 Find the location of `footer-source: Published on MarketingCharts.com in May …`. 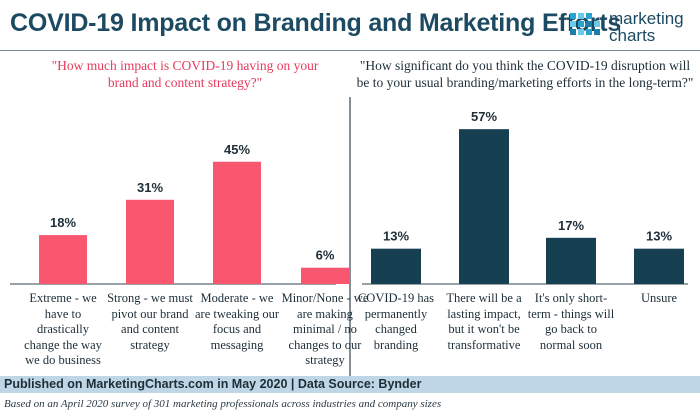

footer-source: Published on MarketingCharts.com in May … is located at coordinates (213, 384).